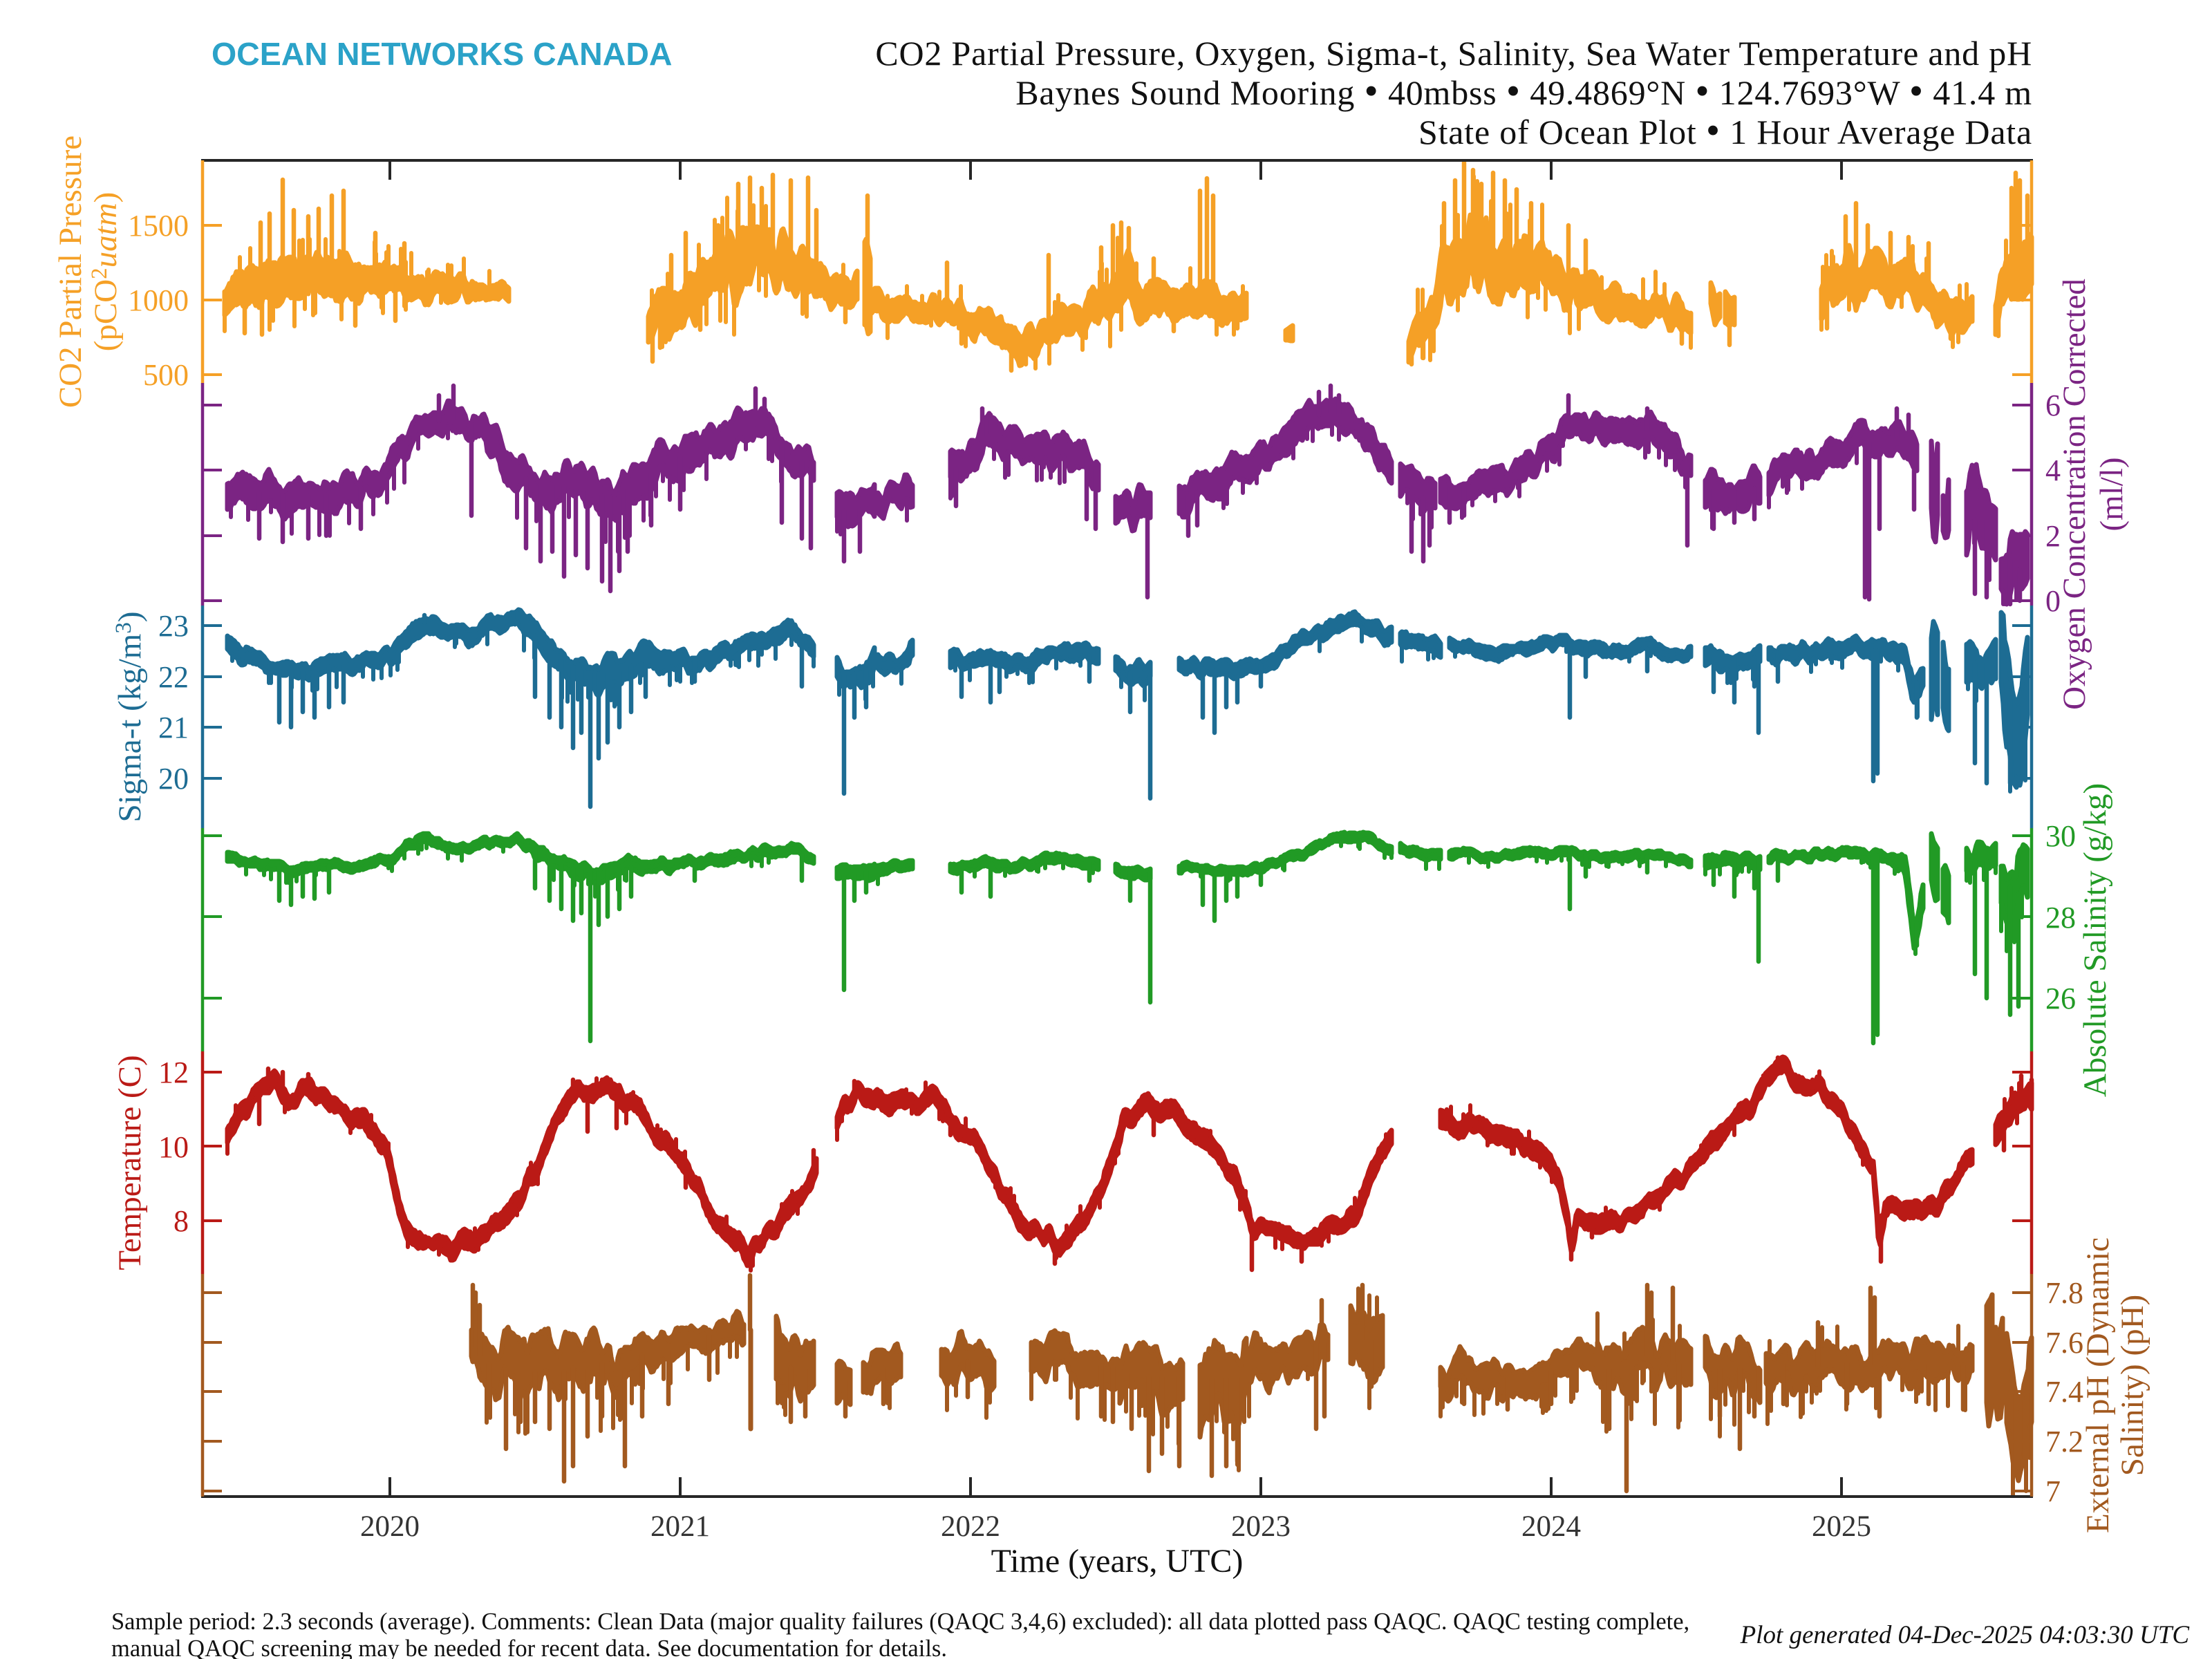 Image resolution: width=2212 pixels, height=1659 pixels. I want to click on svg-text: Salinity) (pH), so click(2132, 1385).